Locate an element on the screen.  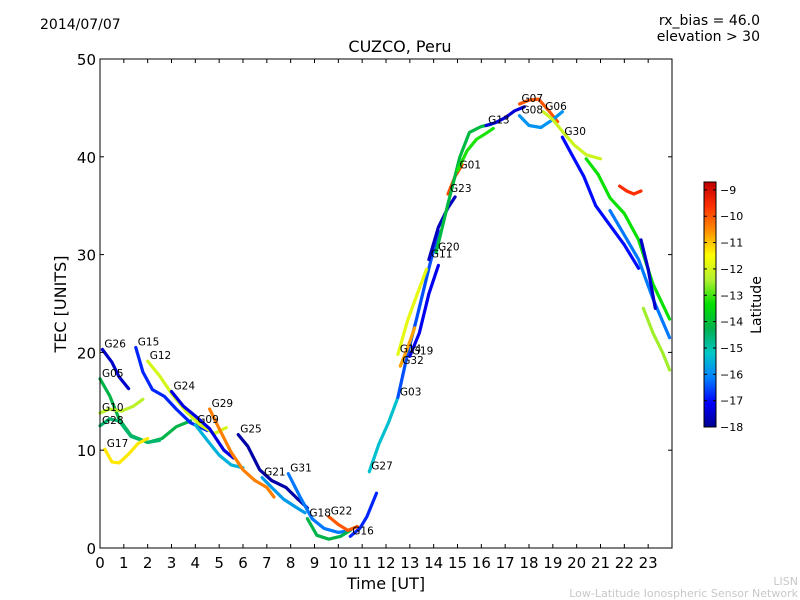
series-g15 is located at coordinates (171, 389).